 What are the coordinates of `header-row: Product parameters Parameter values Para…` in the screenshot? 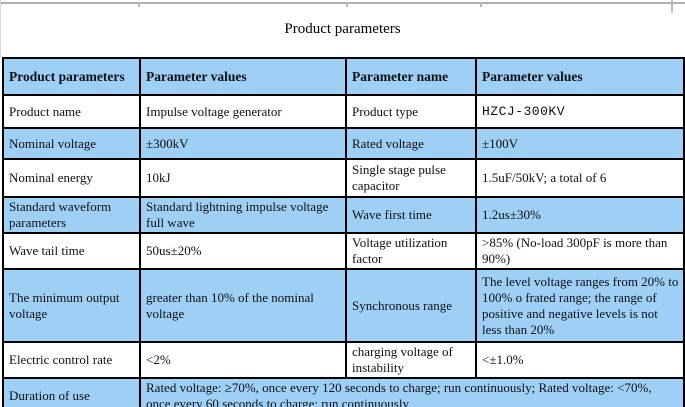 It's located at (343, 76).